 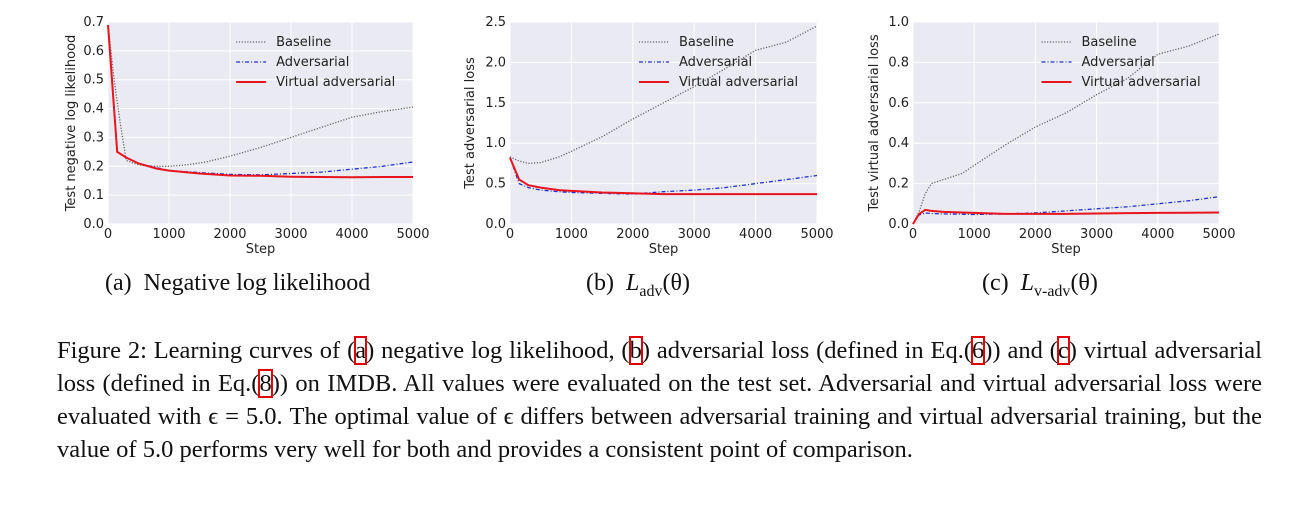 What do you see at coordinates (93, 137) in the screenshot?
I see `y-tick-label: 0.3` at bounding box center [93, 137].